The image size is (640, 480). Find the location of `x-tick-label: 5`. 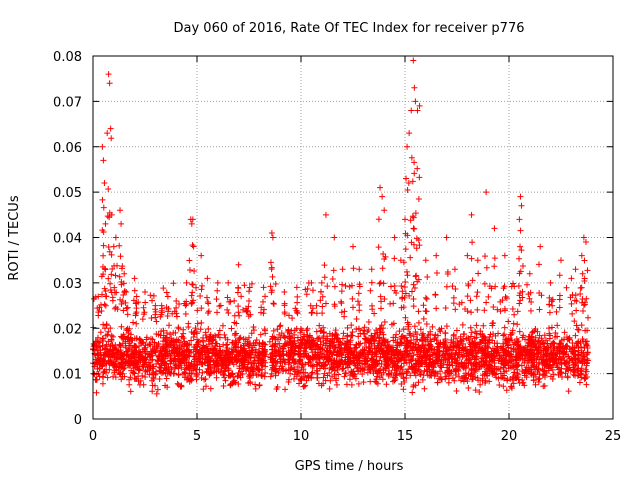

x-tick-label: 5 is located at coordinates (197, 436).